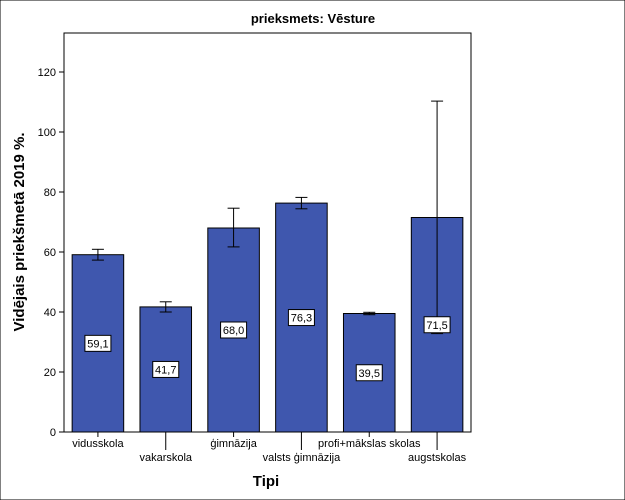  I want to click on data-label: 68,0, so click(233, 331).